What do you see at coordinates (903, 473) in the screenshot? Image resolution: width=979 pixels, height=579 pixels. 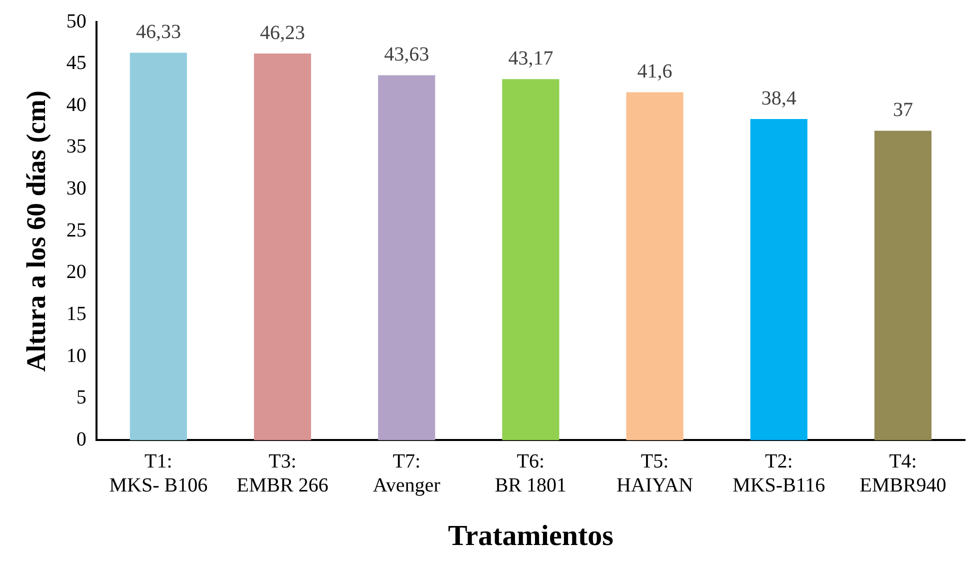 I see `x-tick-label: T4: EMBR940` at bounding box center [903, 473].